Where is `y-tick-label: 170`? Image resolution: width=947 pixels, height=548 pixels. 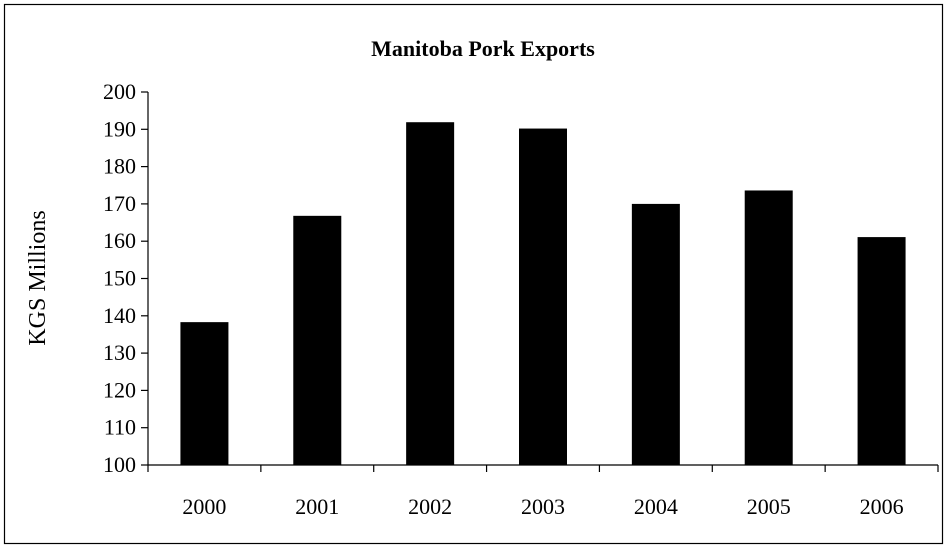
y-tick-label: 170 is located at coordinates (119, 203).